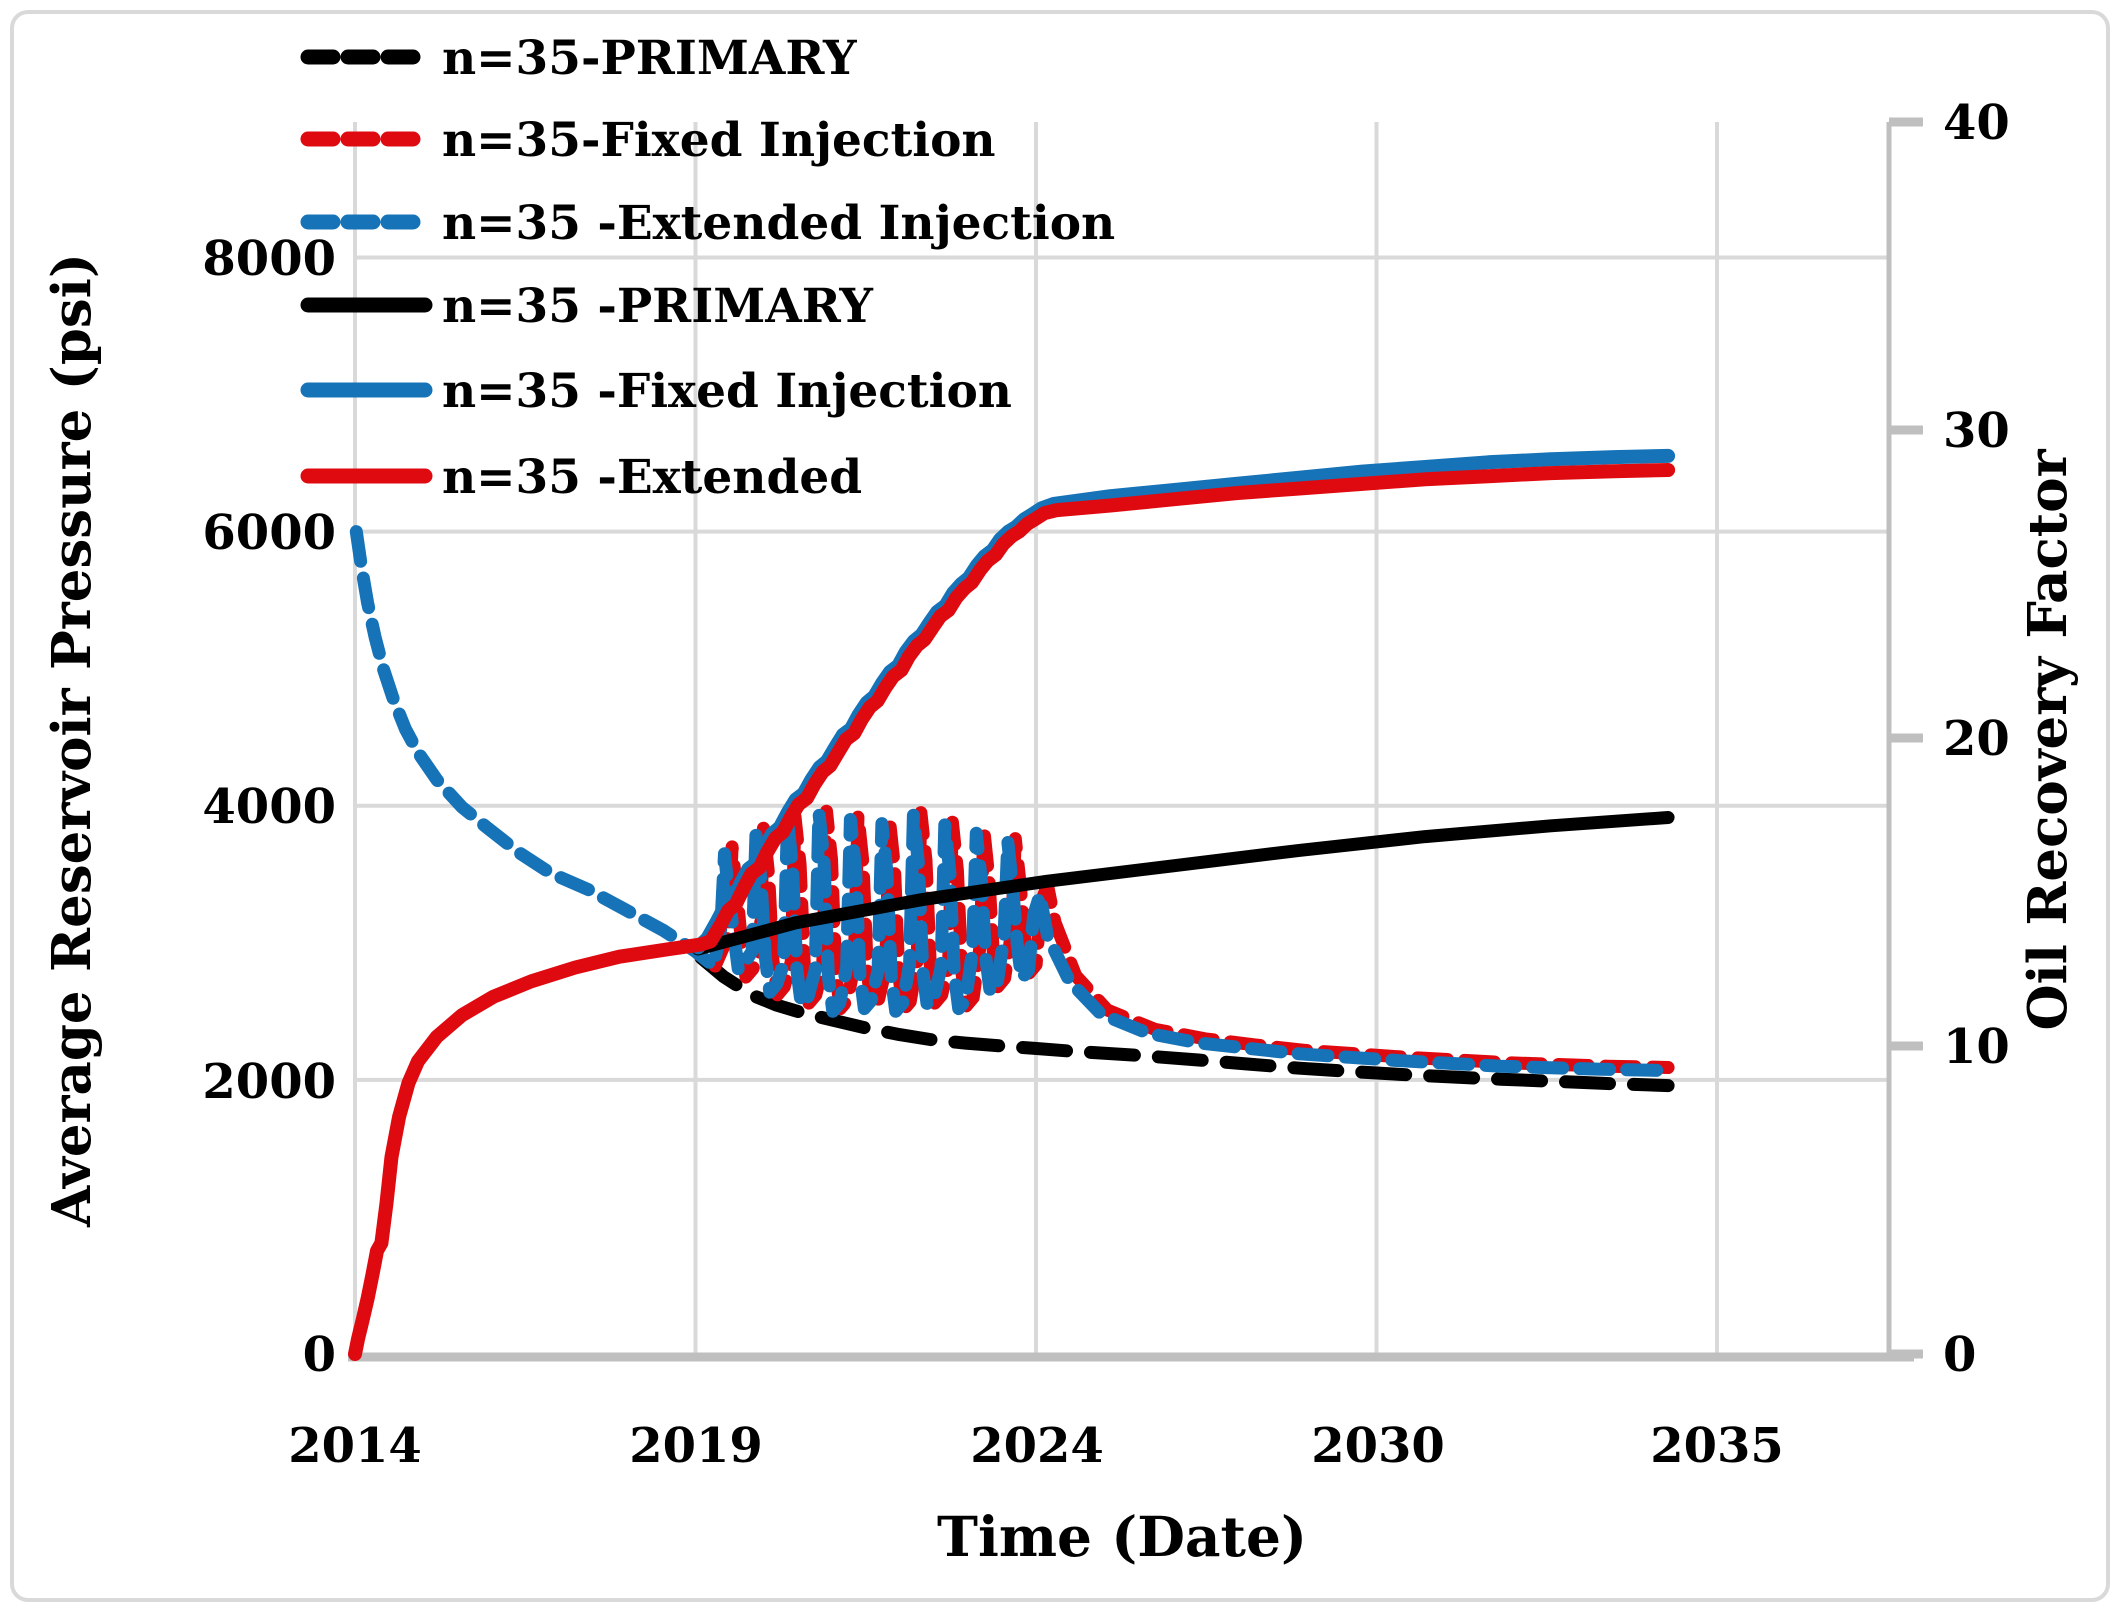 The height and width of the screenshot is (1616, 2120). Describe the element at coordinates (269, 533) in the screenshot. I see `left-tick-6000: 6000` at that location.